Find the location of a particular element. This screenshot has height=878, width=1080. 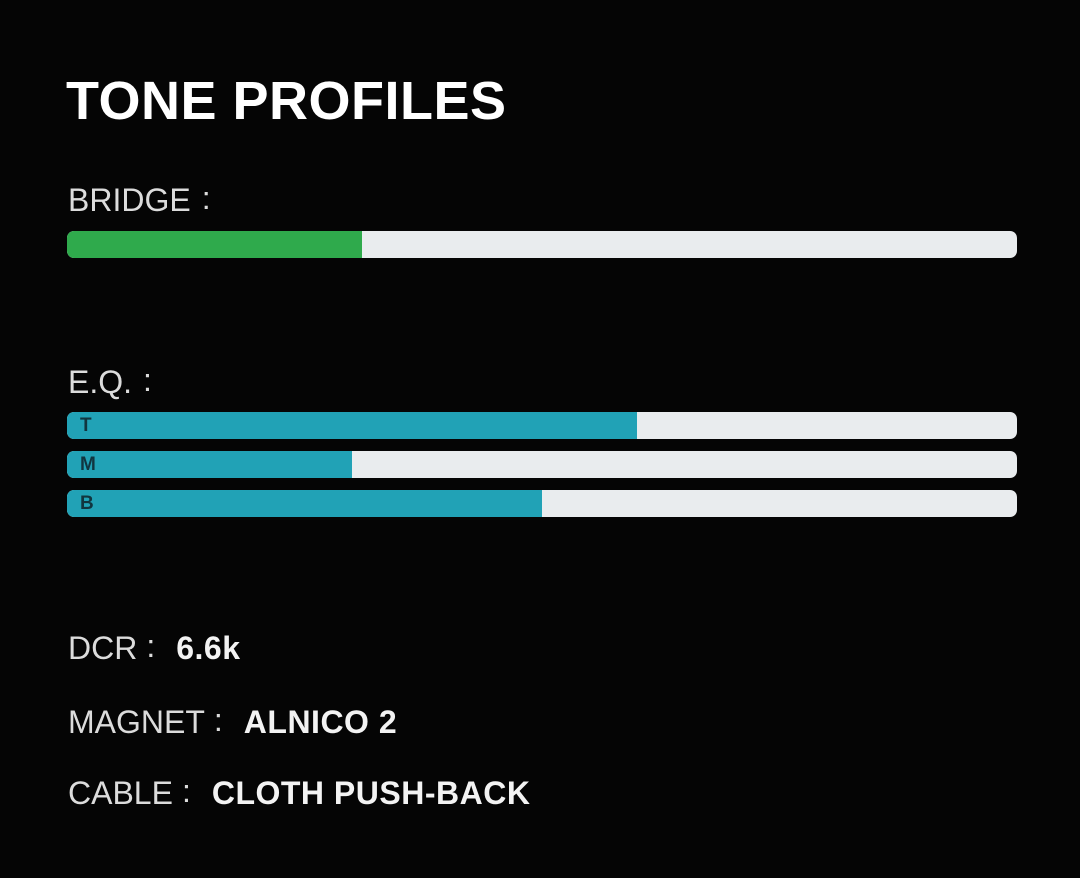

eq-mid-letter: M is located at coordinates (88, 464).